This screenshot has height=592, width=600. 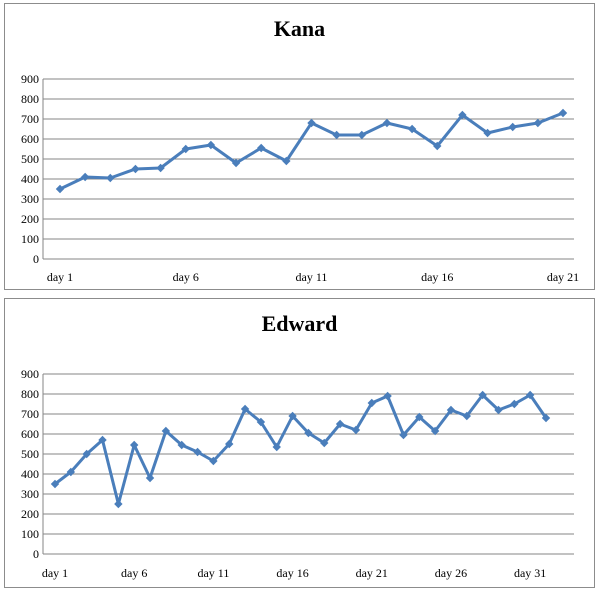 I want to click on x-axis: day 1 day 6 day 11 day 16 day 21 day 26 day 31, so click(x=294, y=573).